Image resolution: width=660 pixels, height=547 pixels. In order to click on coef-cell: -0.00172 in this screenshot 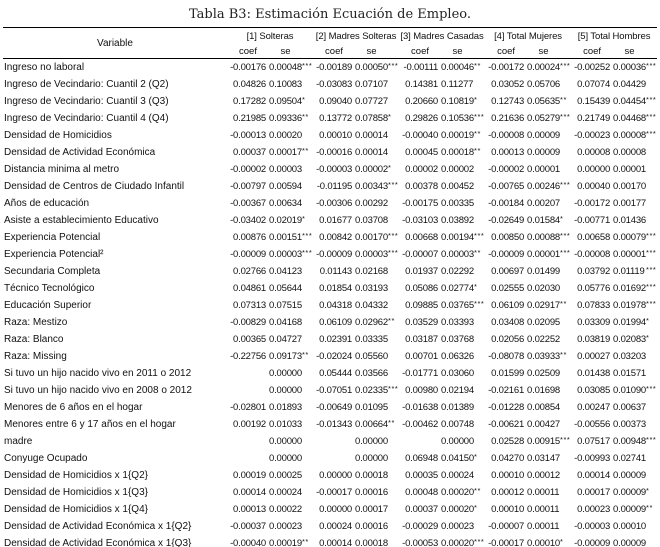, I will do `click(592, 203)`.